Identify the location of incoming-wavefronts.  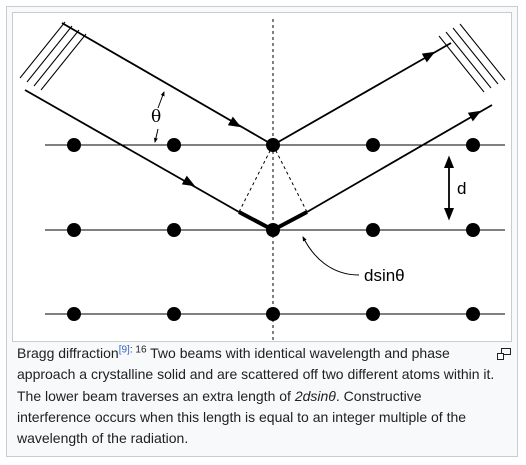
(53, 56).